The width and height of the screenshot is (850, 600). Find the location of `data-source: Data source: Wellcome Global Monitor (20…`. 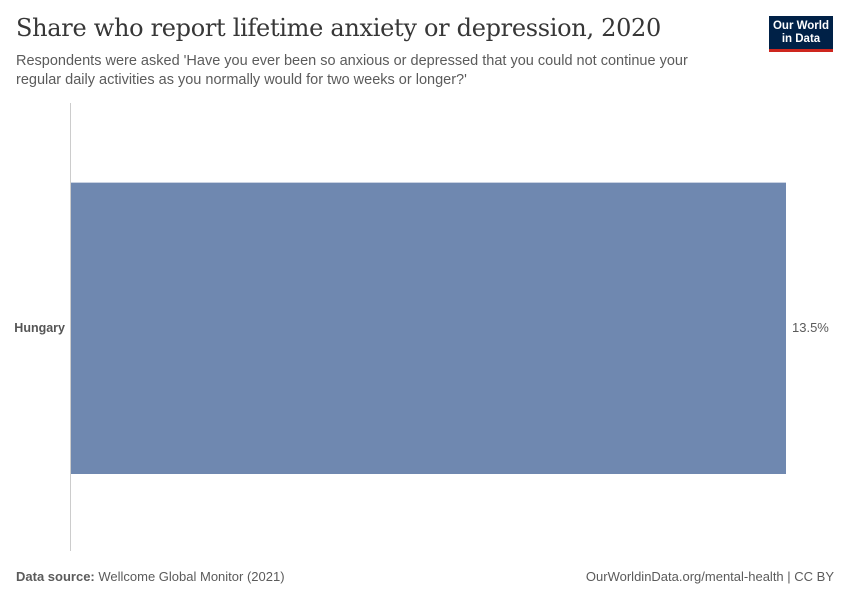

data-source: Data source: Wellcome Global Monitor (20… is located at coordinates (150, 576).